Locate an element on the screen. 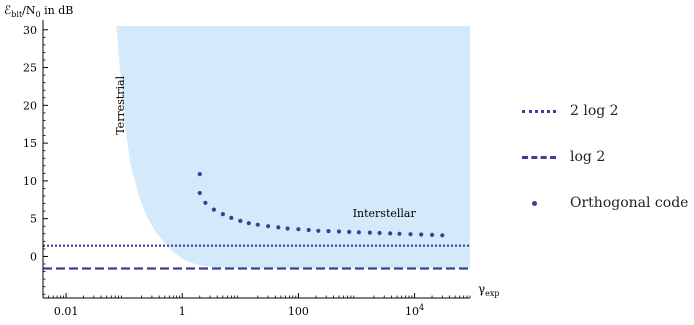  y-tick-label: 5 is located at coordinates (33, 219).